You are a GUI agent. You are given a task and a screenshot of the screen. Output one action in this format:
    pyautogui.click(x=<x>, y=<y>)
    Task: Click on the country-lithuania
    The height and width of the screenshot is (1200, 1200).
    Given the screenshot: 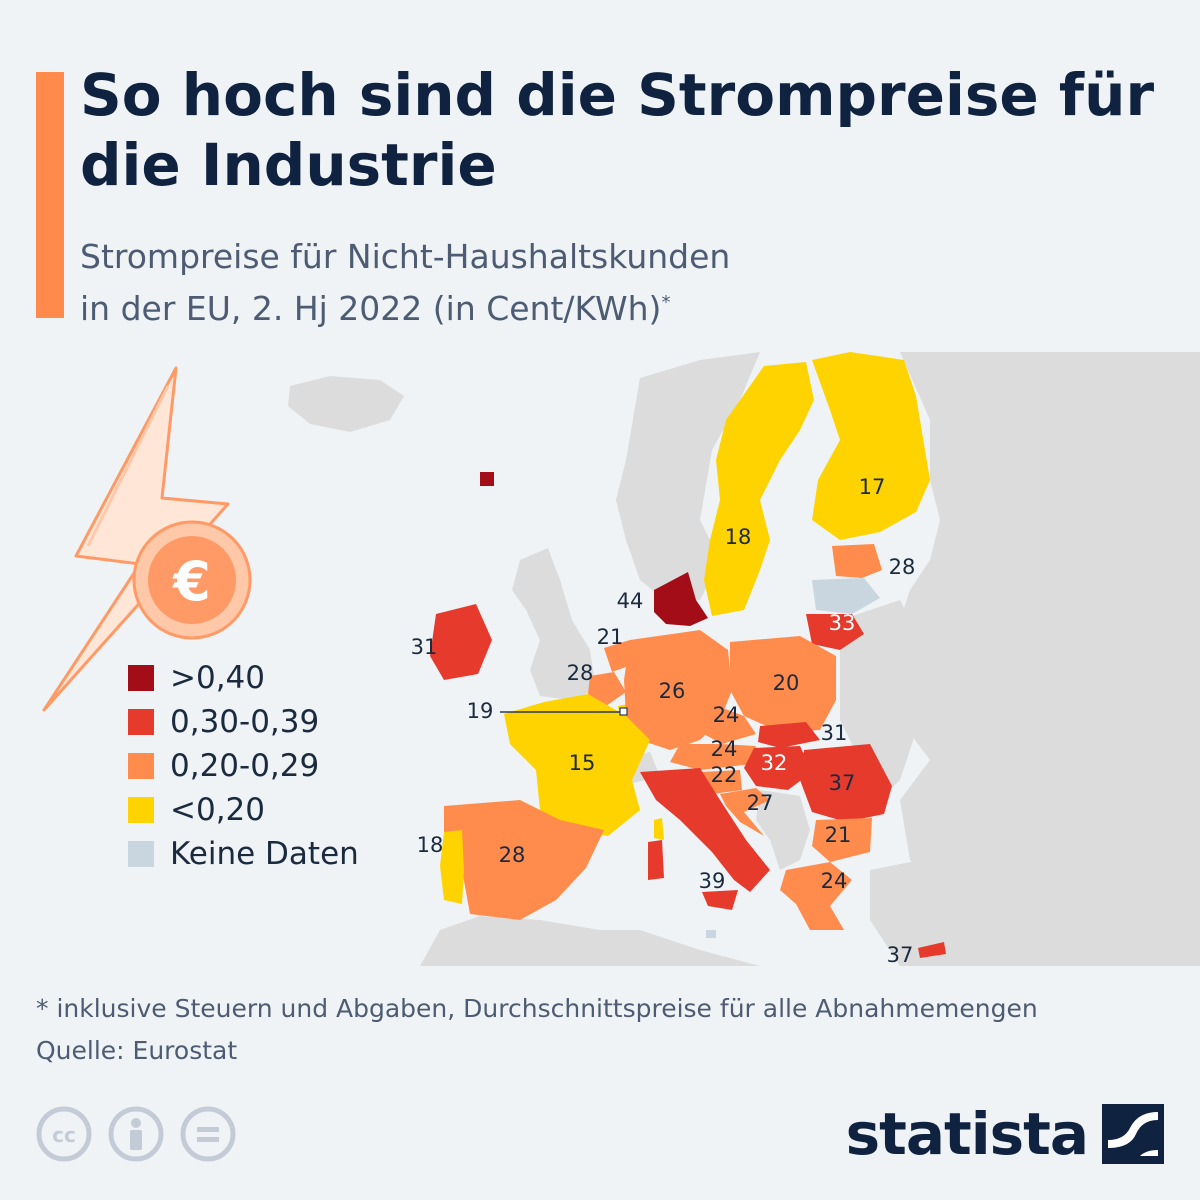 What is the action you would take?
    pyautogui.click(x=835, y=632)
    